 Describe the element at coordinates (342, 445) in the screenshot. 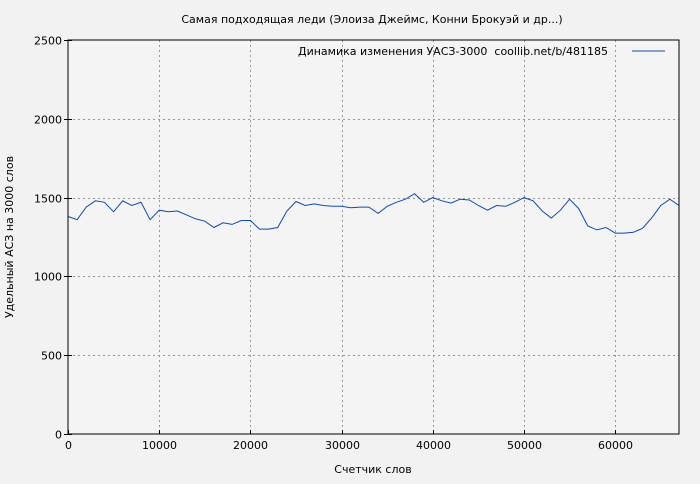

I see `x-tick-label: 30000` at that location.